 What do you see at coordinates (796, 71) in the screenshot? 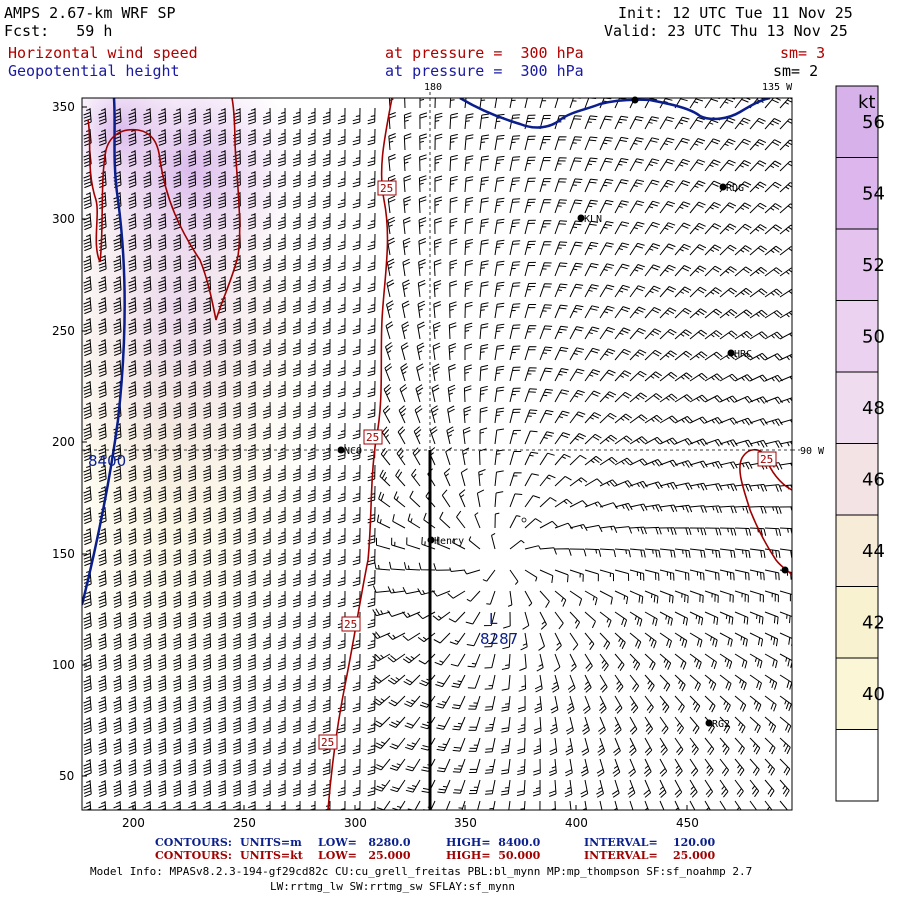
I see `smooth-height: sm= 2` at bounding box center [796, 71].